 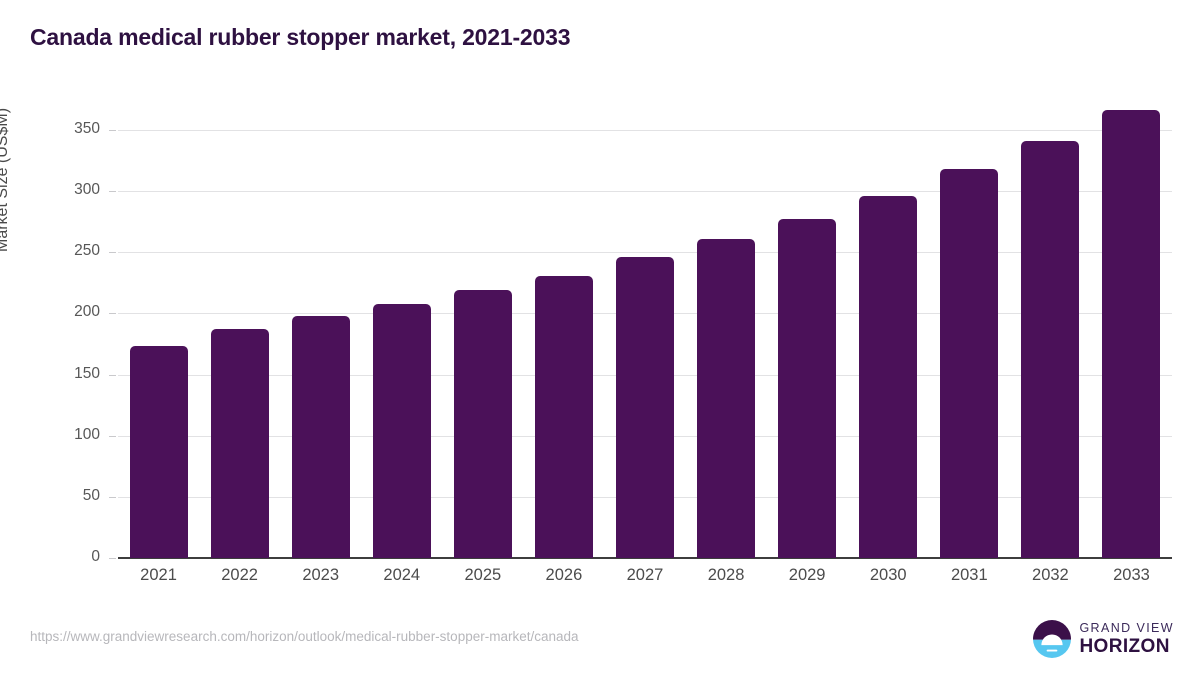 I want to click on x-tick-label: 2031, so click(x=969, y=575).